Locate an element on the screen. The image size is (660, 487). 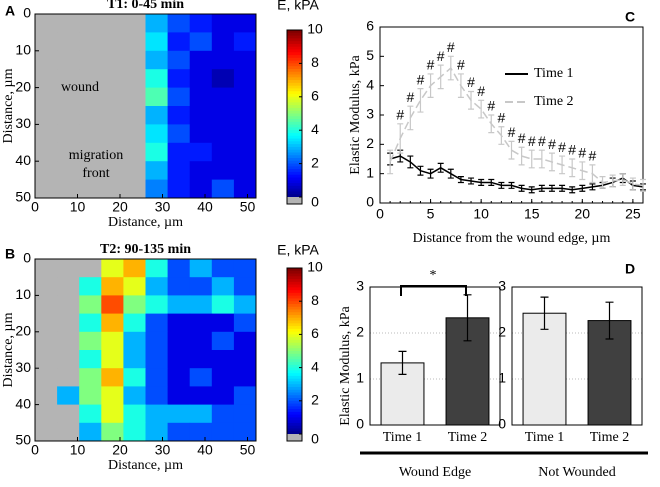
colorbar-frame is located at coordinates (294, 354).